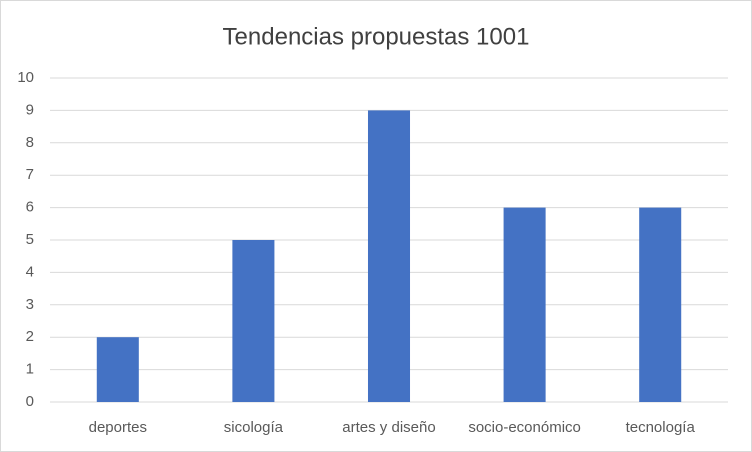  What do you see at coordinates (30, 109) in the screenshot?
I see `y-tick-label: 9` at bounding box center [30, 109].